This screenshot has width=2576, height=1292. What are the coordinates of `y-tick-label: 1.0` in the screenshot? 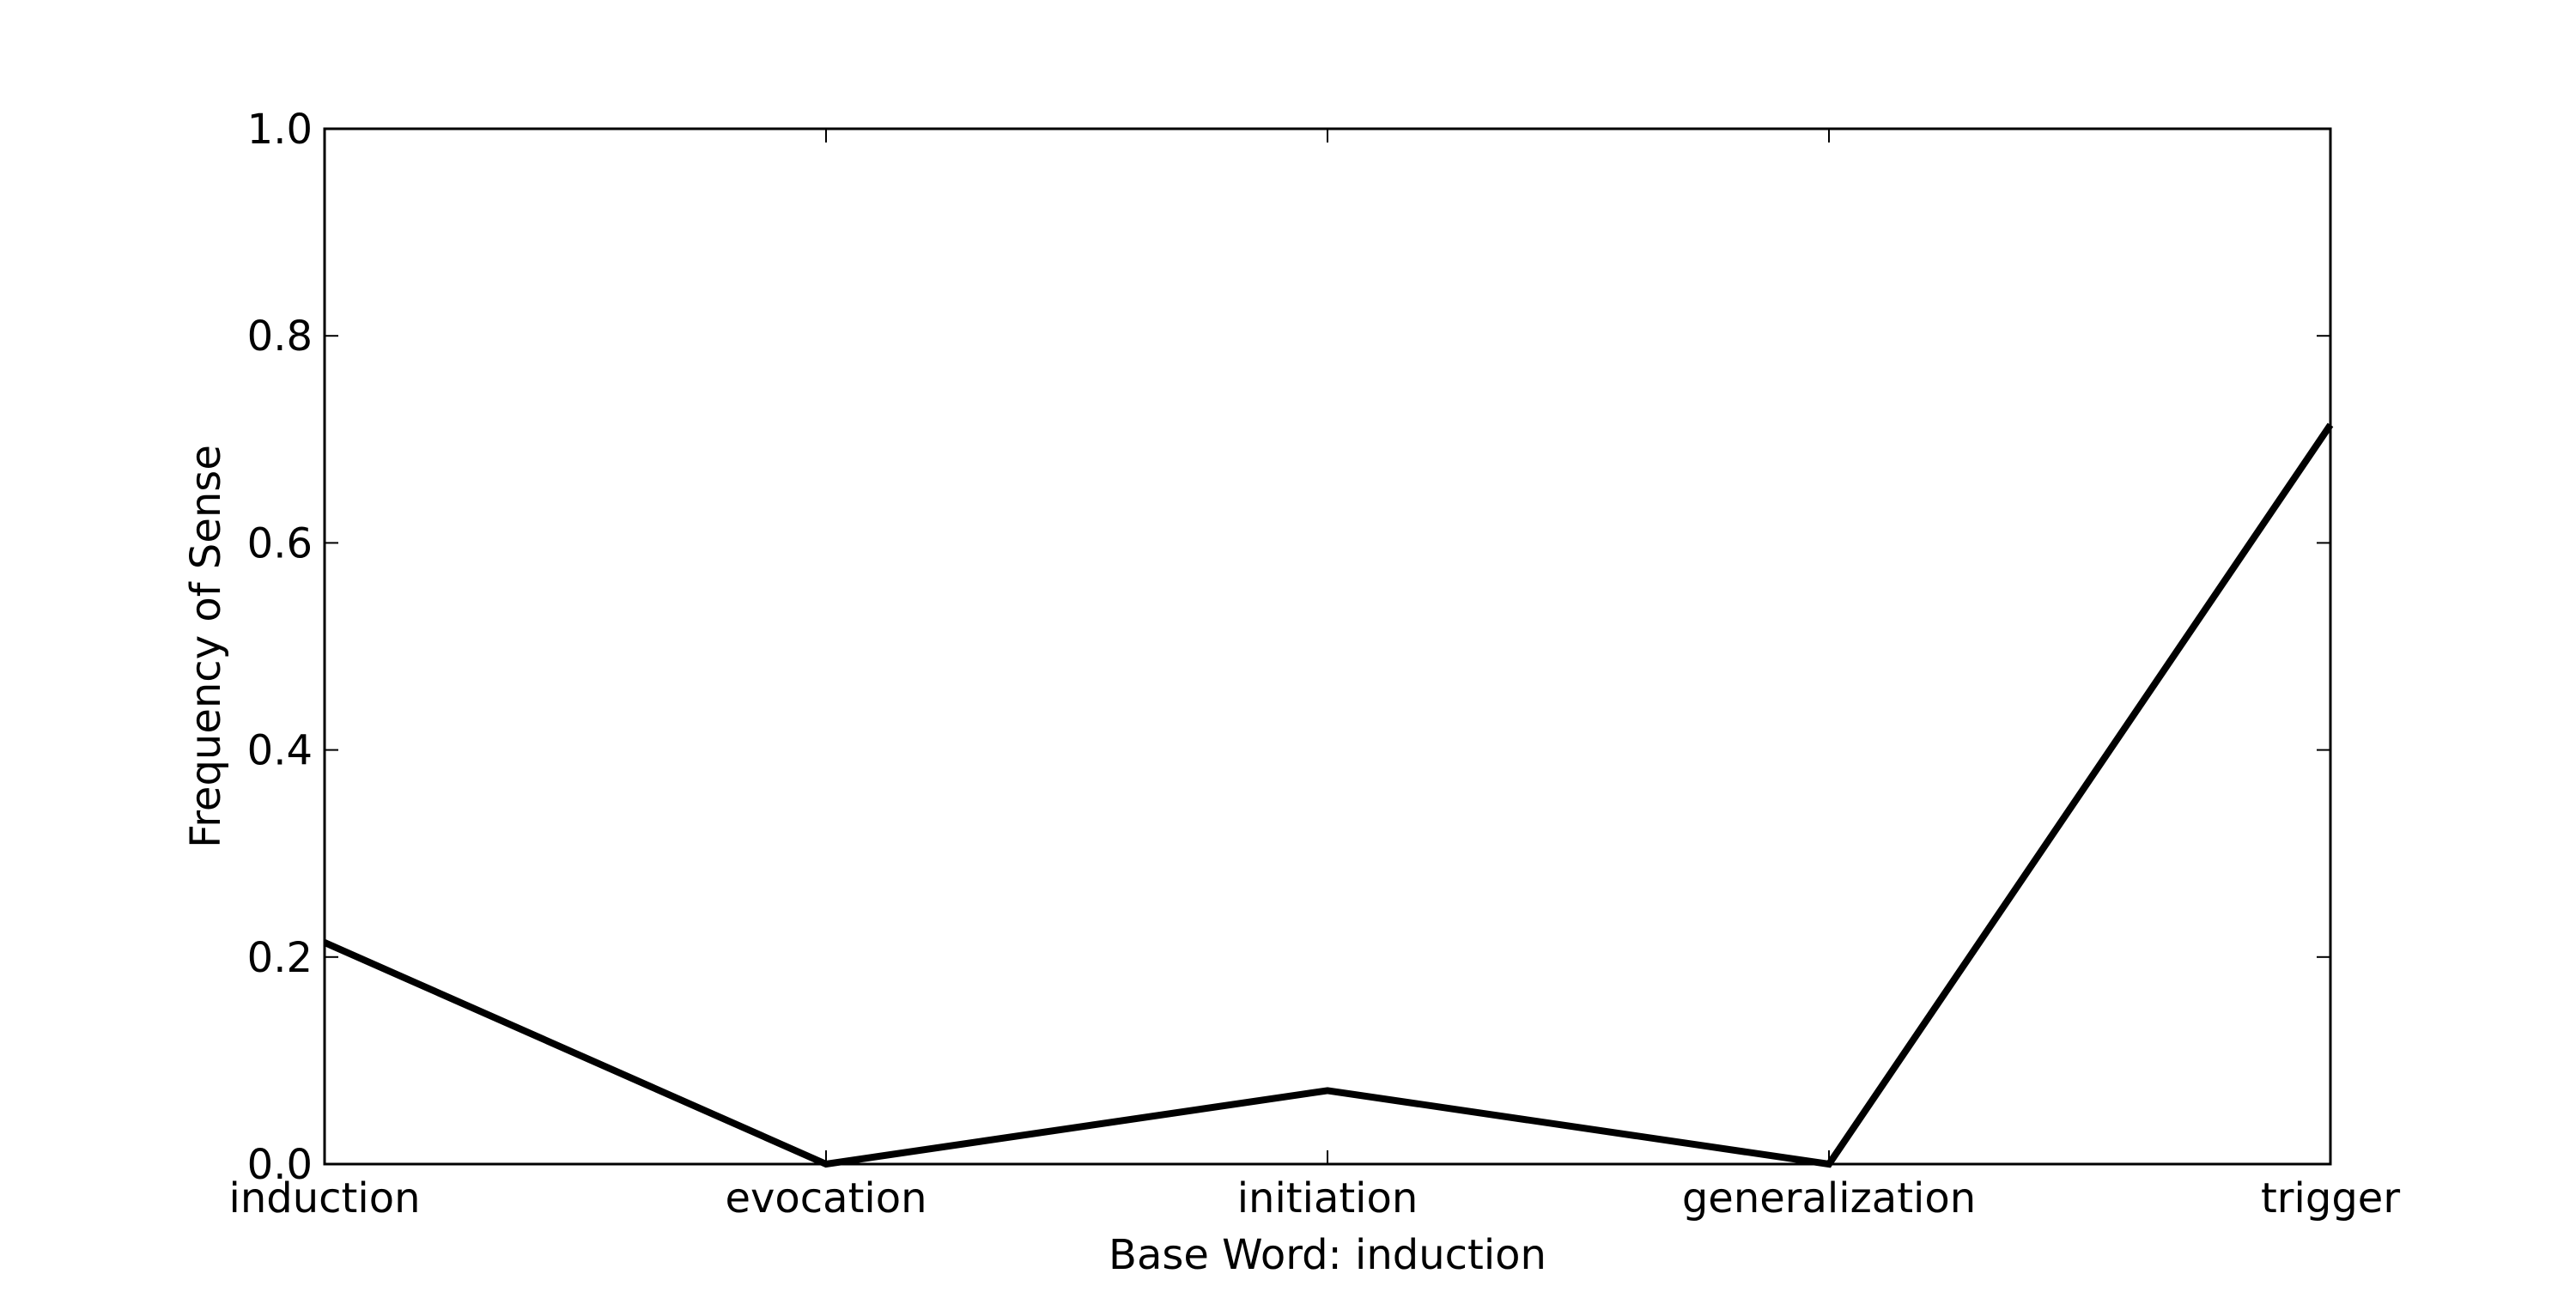 It's located at (280, 130).